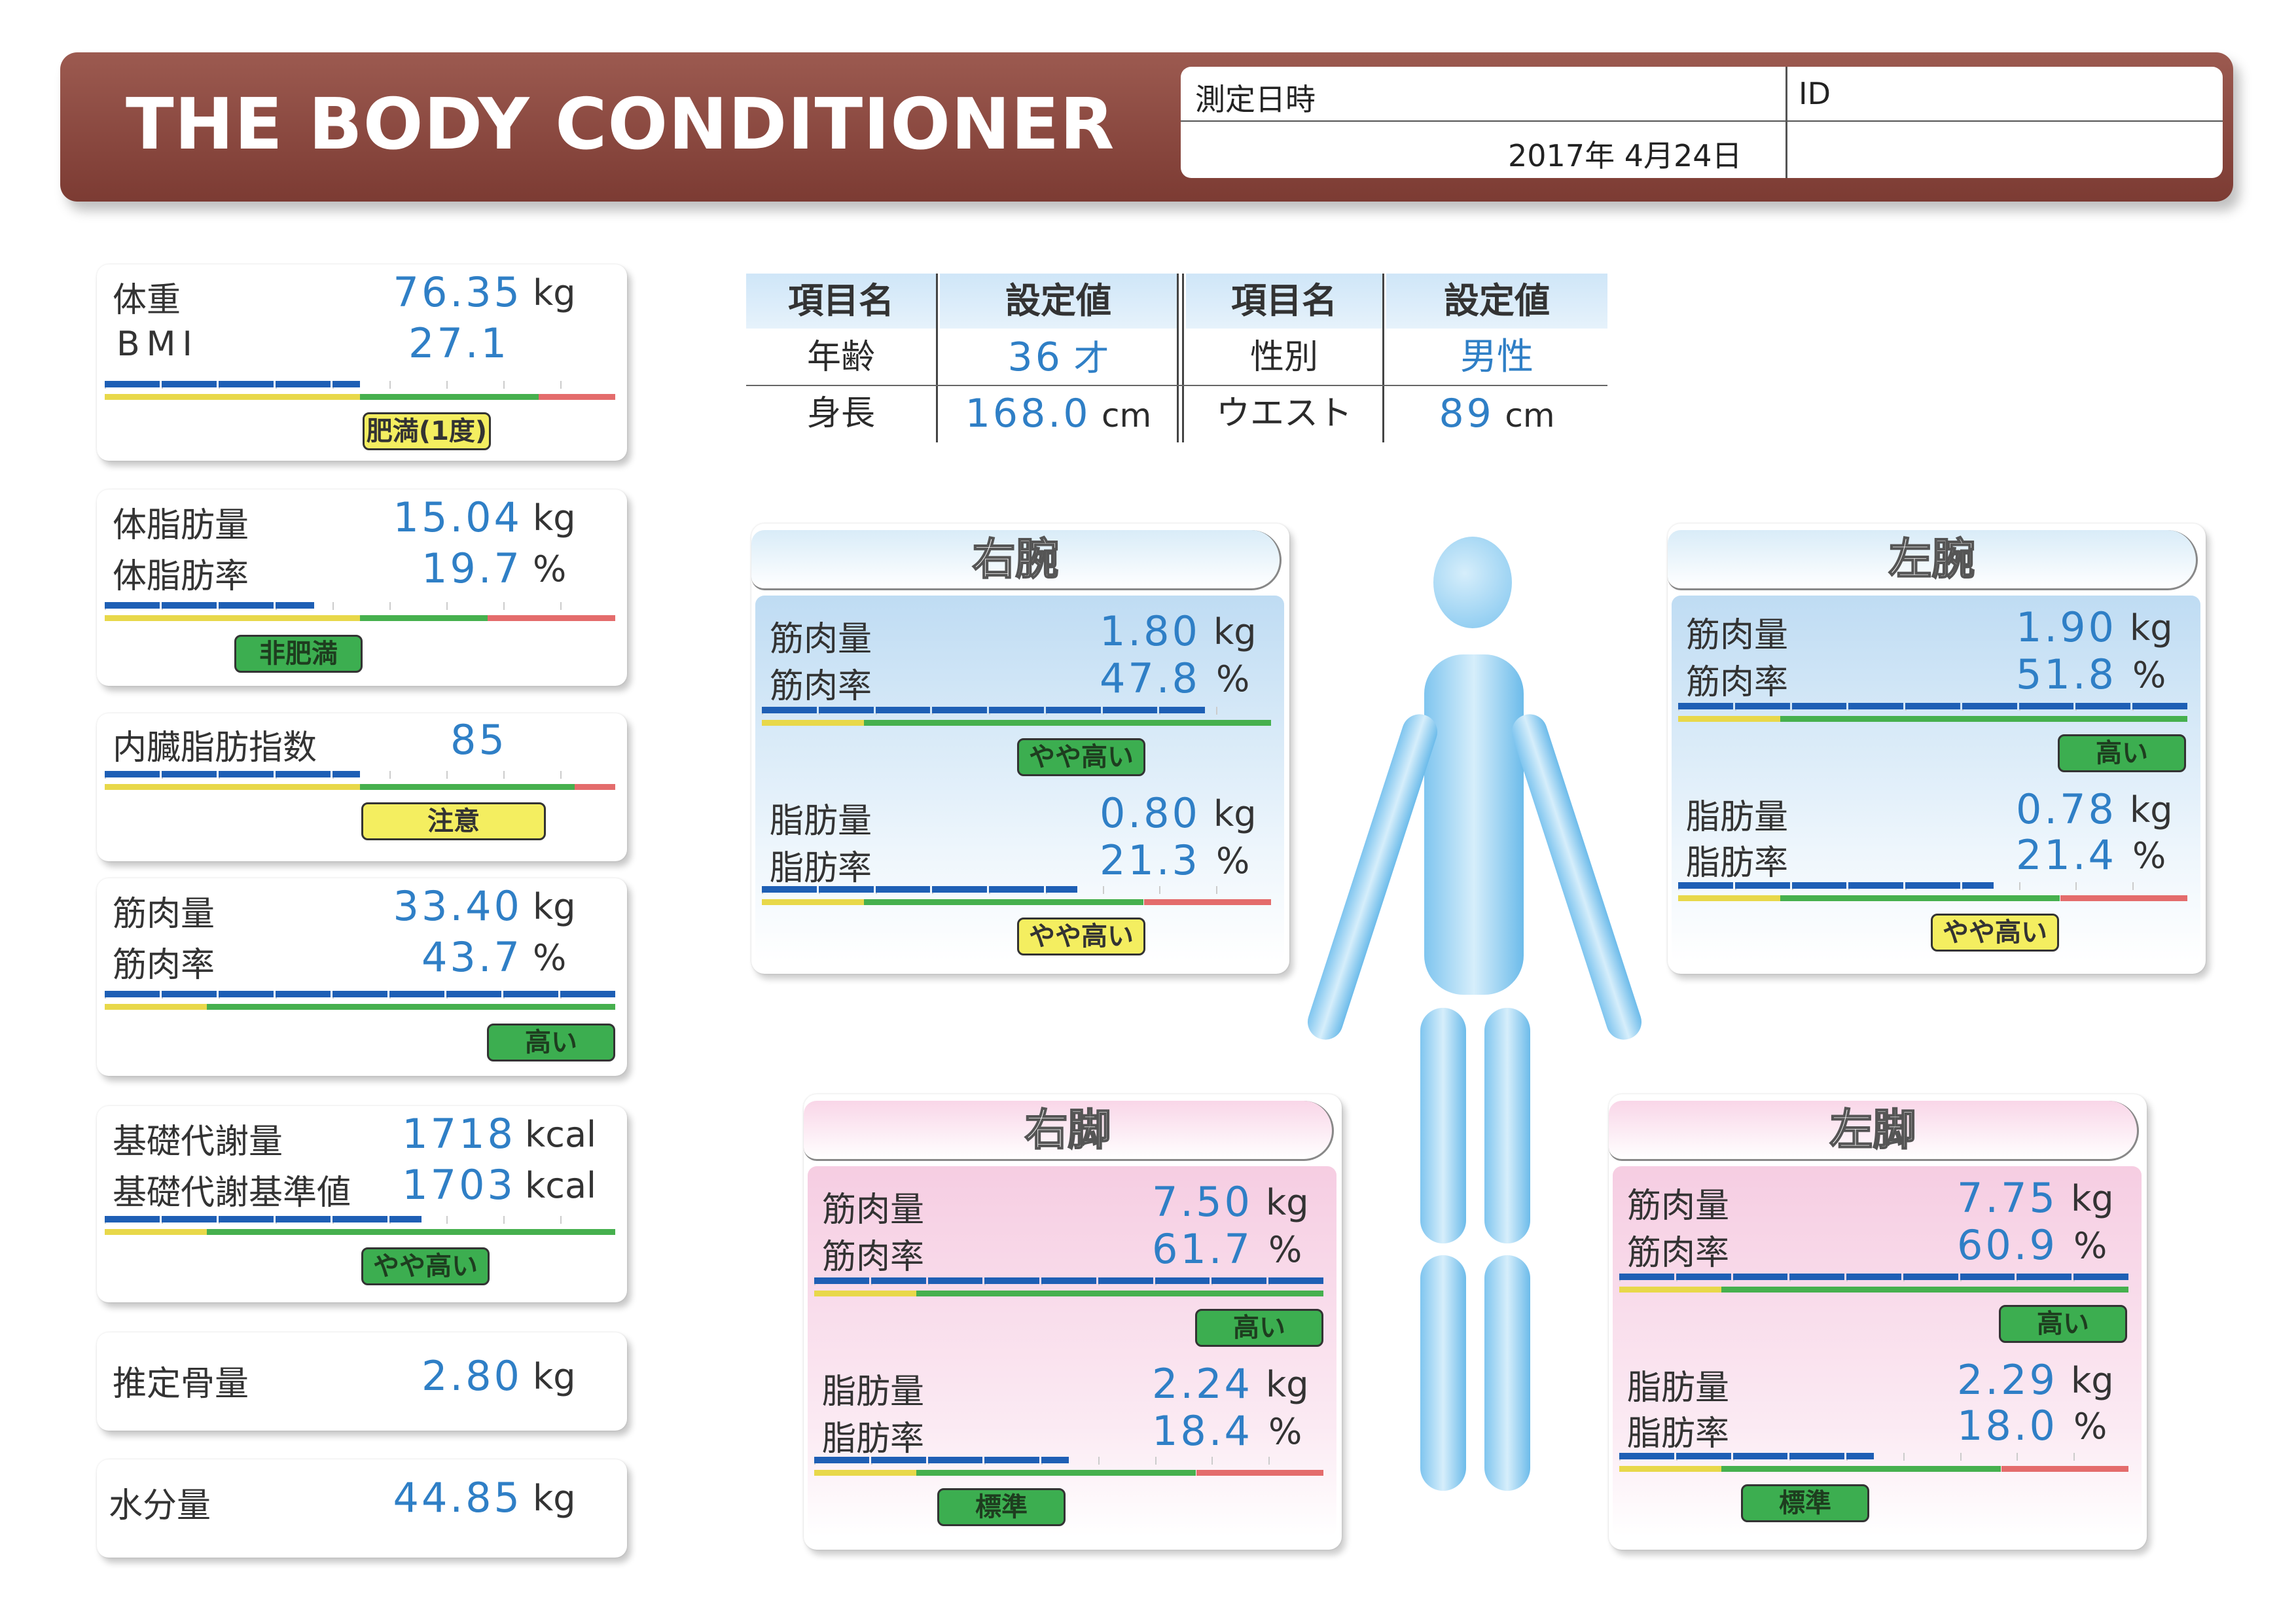 The height and width of the screenshot is (1623, 2296). I want to click on fat-rate-label: 体脂肪率, so click(181, 576).